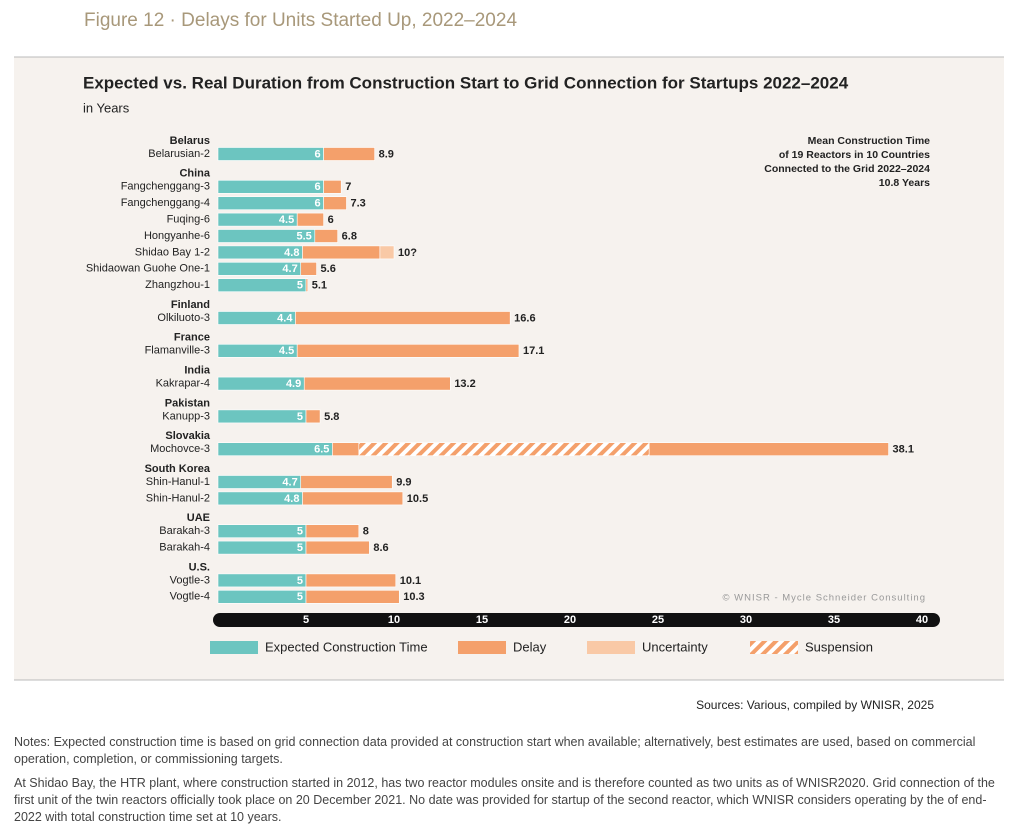 The image size is (1033, 833). What do you see at coordinates (188, 403) in the screenshot?
I see `group-label: Pakistan` at bounding box center [188, 403].